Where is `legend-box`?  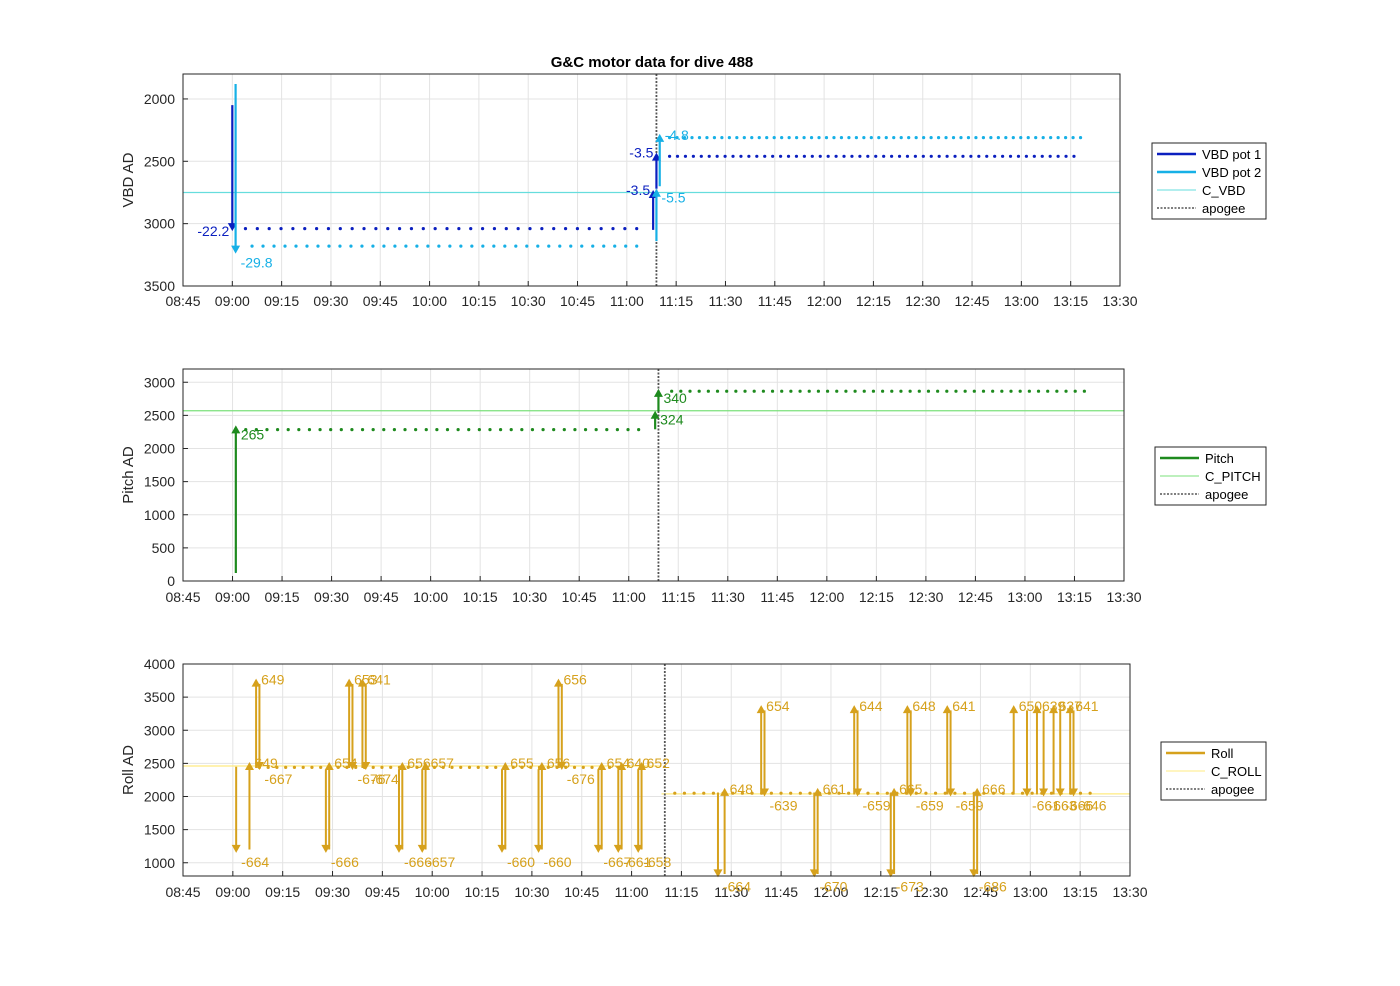
legend-box is located at coordinates (1210, 476).